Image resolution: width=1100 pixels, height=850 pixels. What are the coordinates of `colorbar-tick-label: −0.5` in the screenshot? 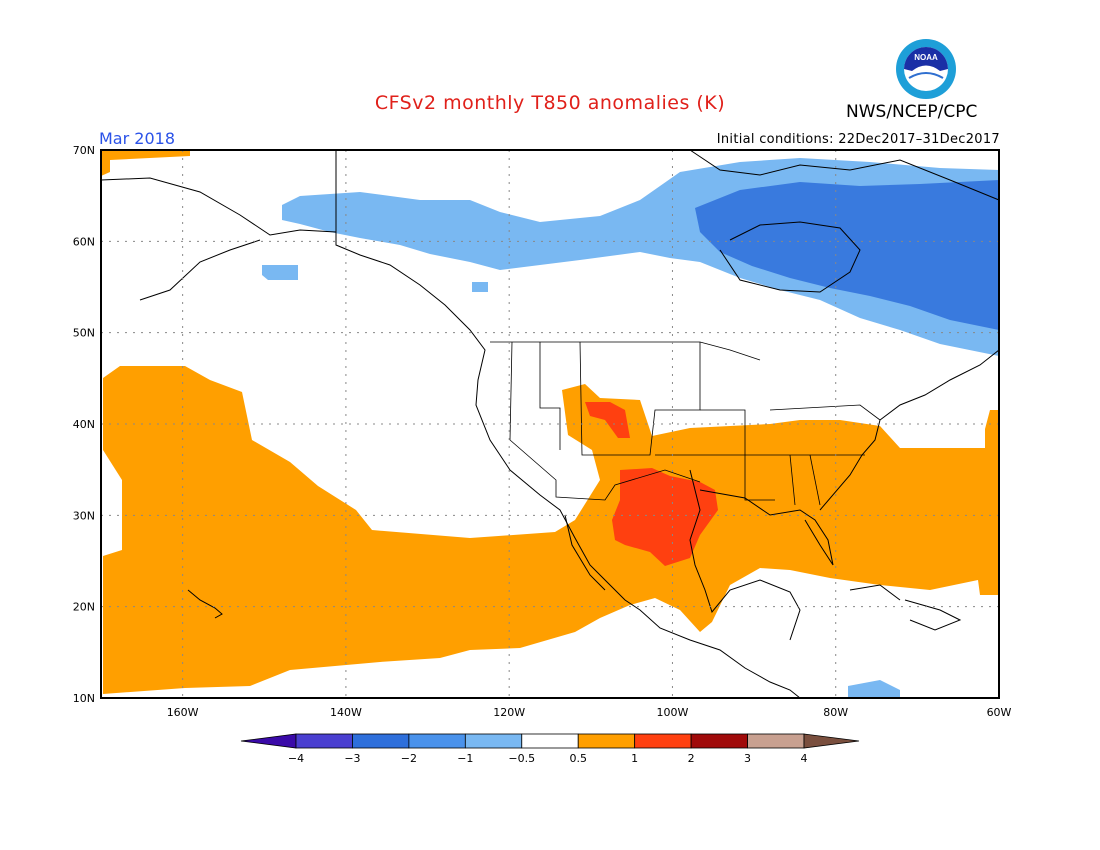 It's located at (521, 758).